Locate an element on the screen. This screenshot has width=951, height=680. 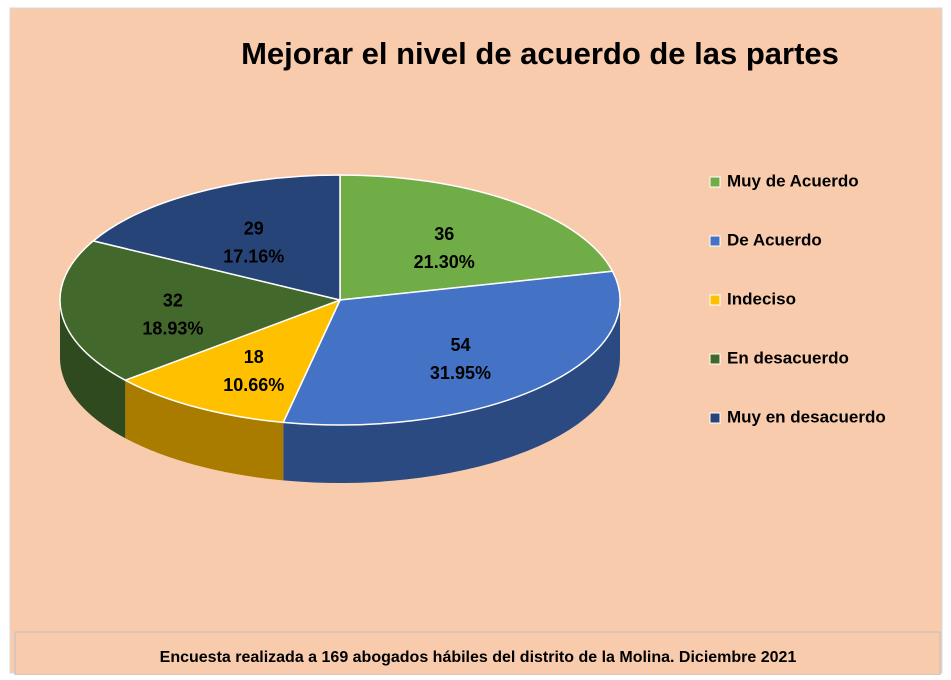
percent-label: 10.66% is located at coordinates (253, 385).